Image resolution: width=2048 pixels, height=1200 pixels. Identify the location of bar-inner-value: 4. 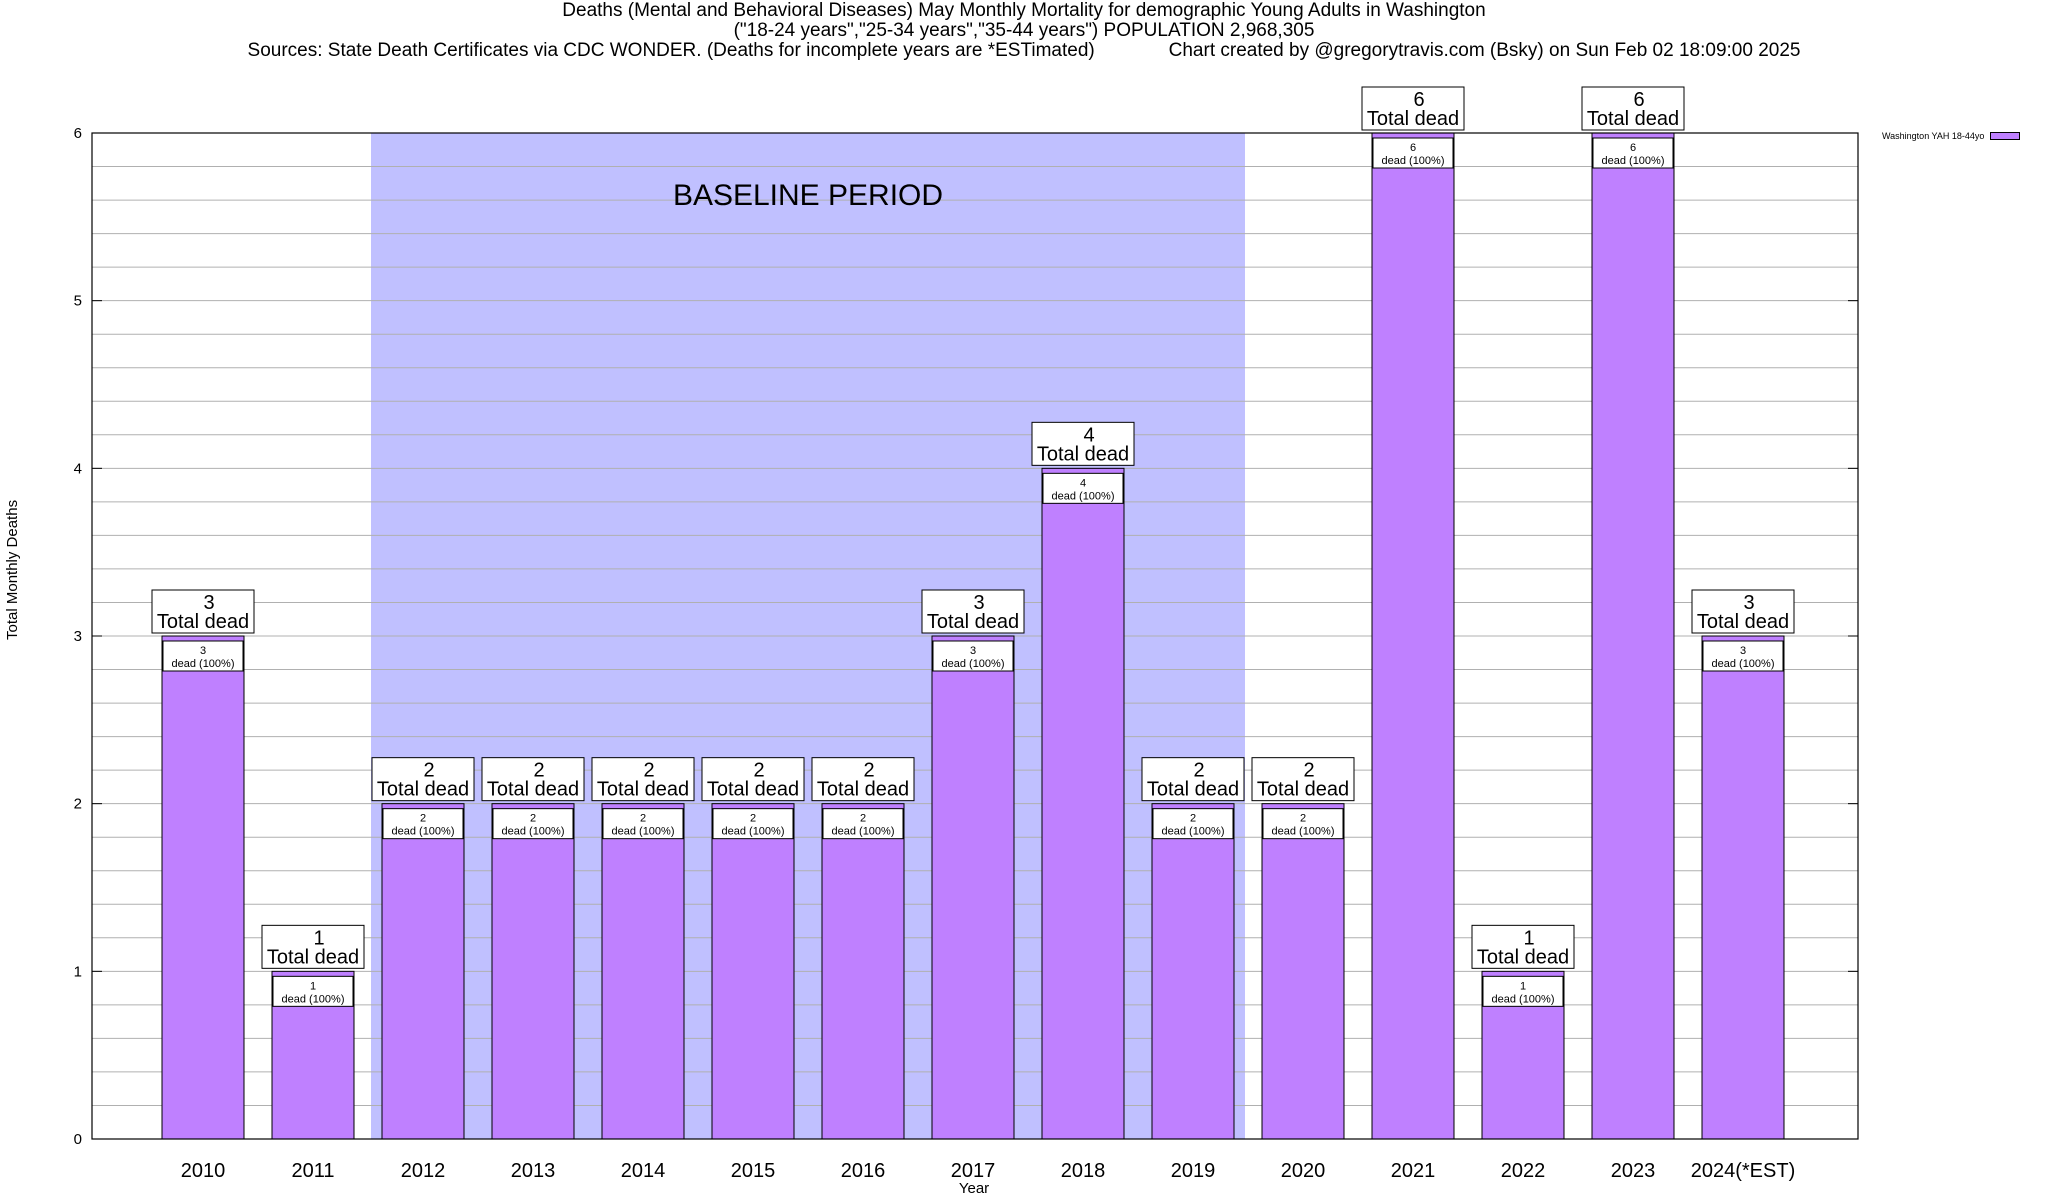
(1083, 483).